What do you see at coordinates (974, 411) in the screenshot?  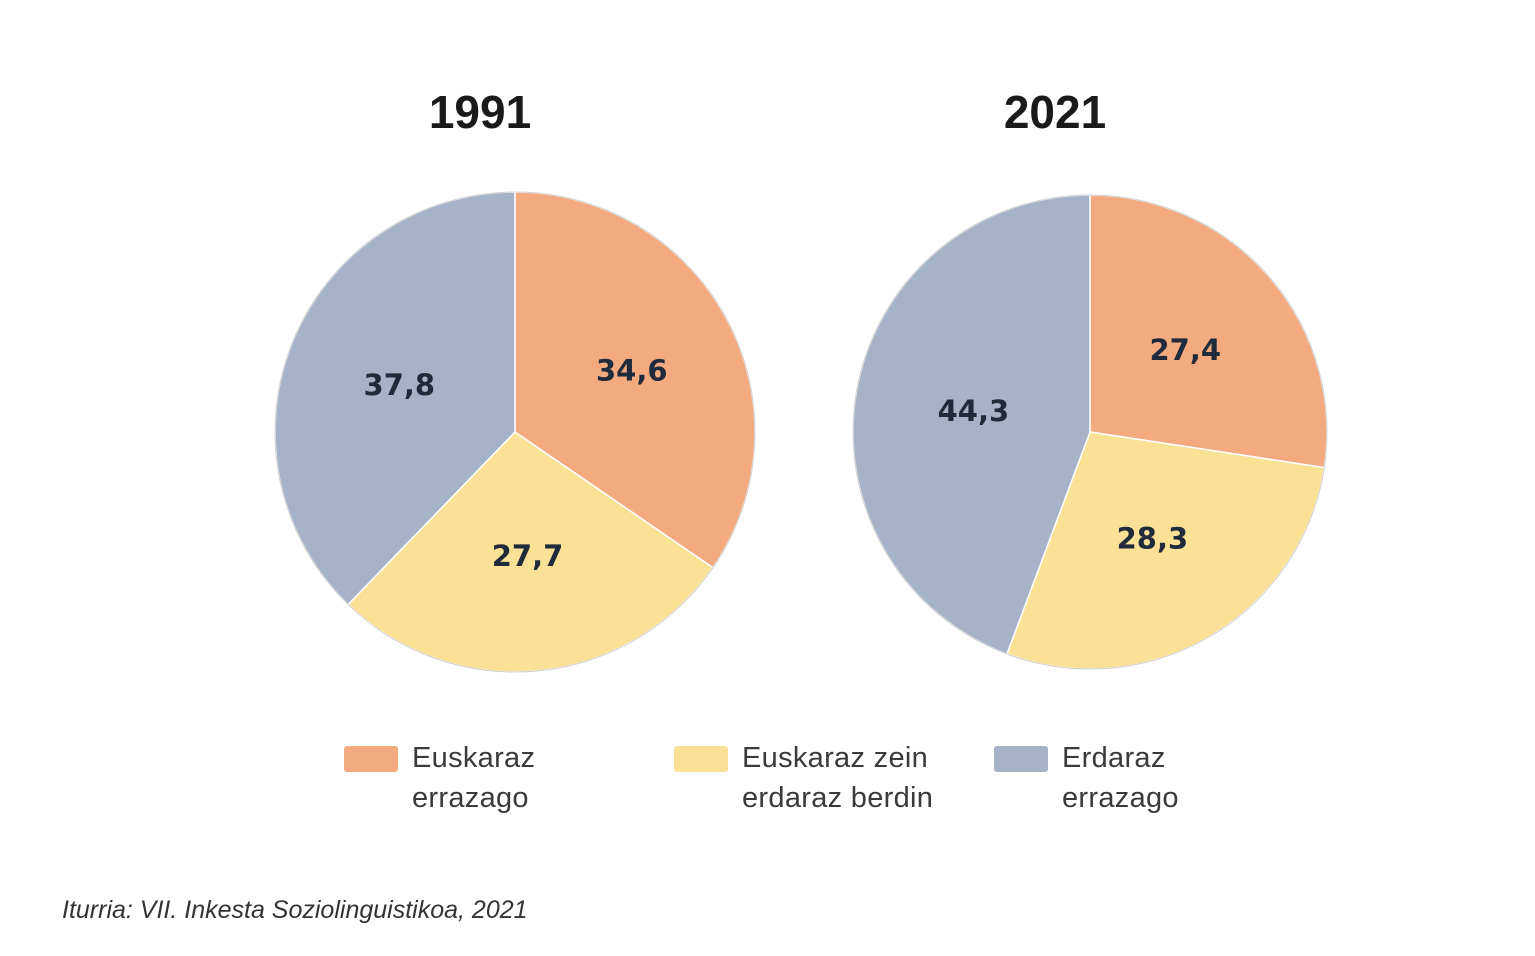 I see `data-label-2021-3: 44,3` at bounding box center [974, 411].